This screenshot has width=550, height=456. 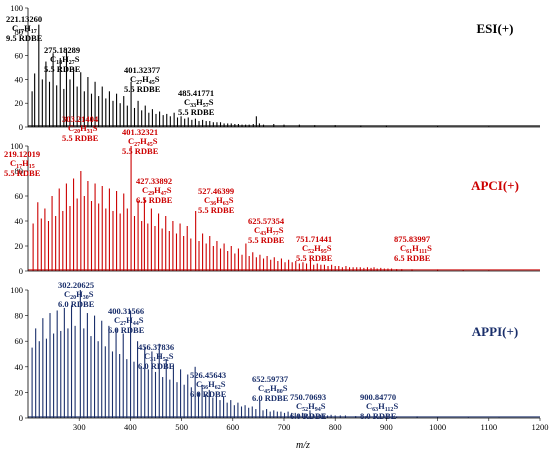 I want to click on x-axis-label: m/z, so click(x=303, y=445).